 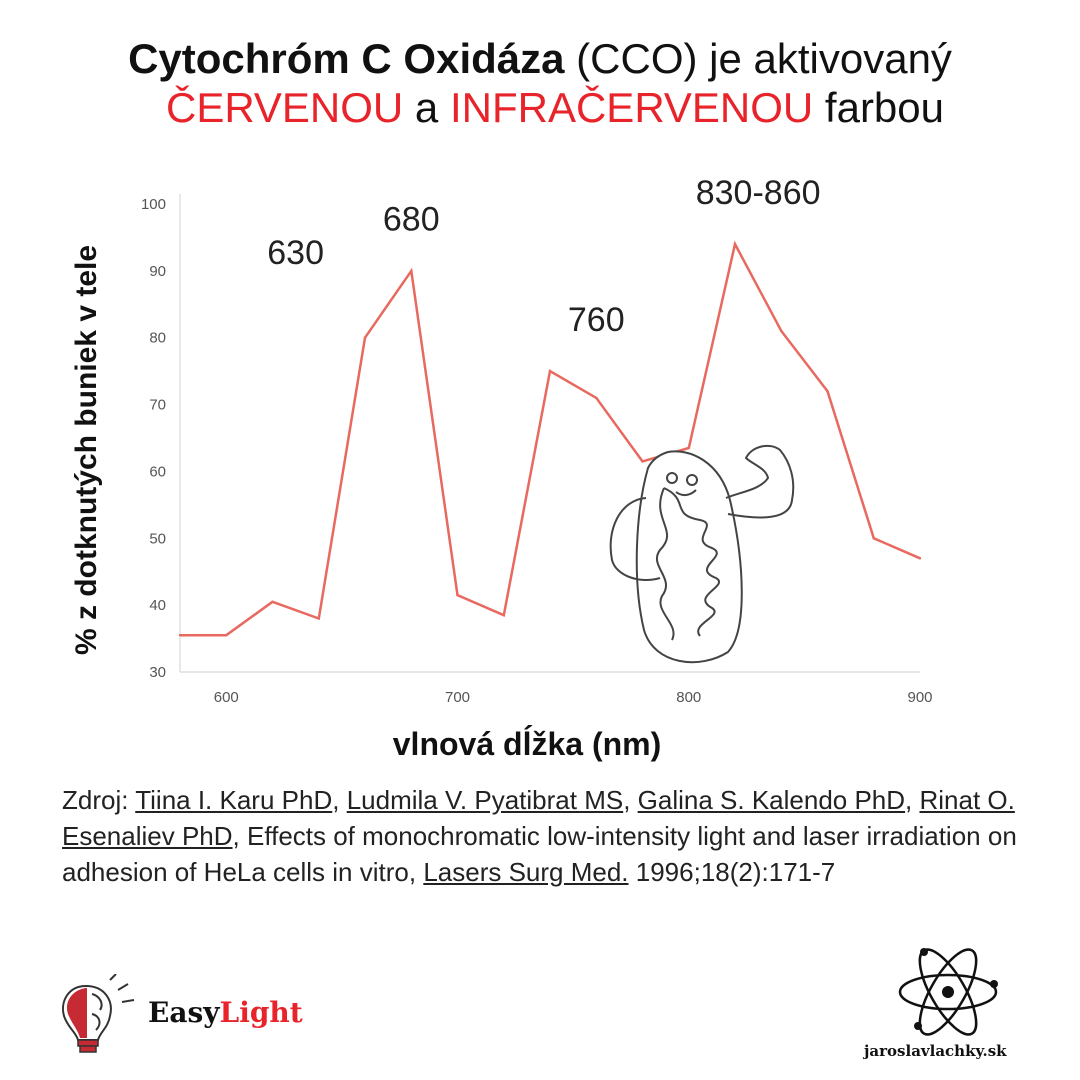 I want to click on y-tick-label: 70, so click(x=157, y=405).